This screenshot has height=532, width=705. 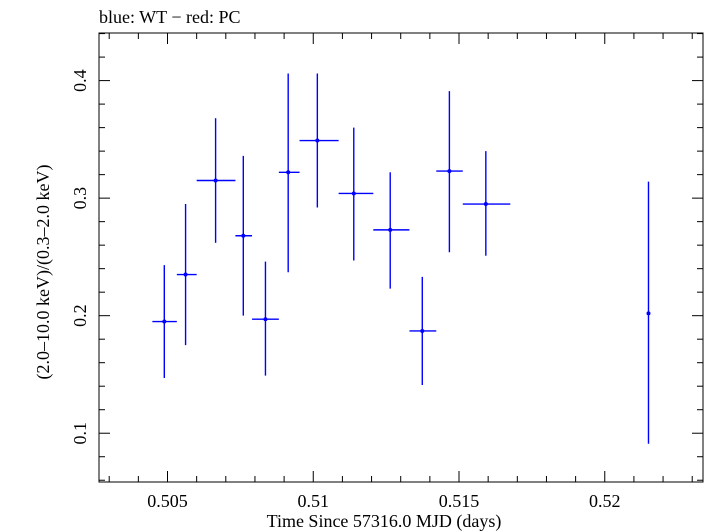 What do you see at coordinates (459, 501) in the screenshot?
I see `x-tick-label: 0.515` at bounding box center [459, 501].